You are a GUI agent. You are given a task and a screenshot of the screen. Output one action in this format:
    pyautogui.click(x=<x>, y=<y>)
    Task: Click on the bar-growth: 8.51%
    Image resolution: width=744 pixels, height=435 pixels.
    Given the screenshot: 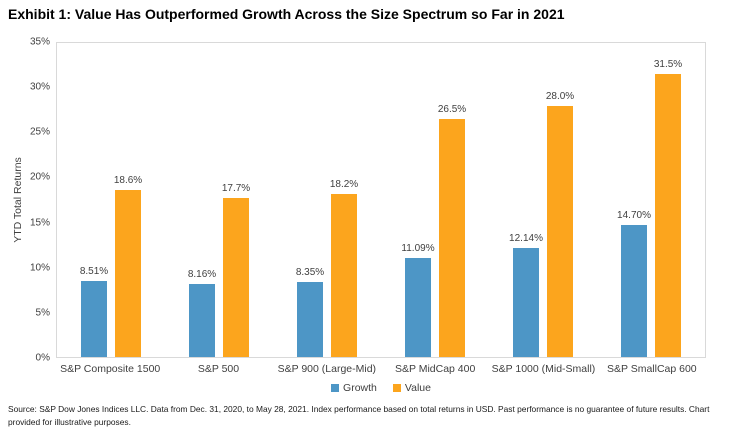 What is the action you would take?
    pyautogui.click(x=94, y=311)
    